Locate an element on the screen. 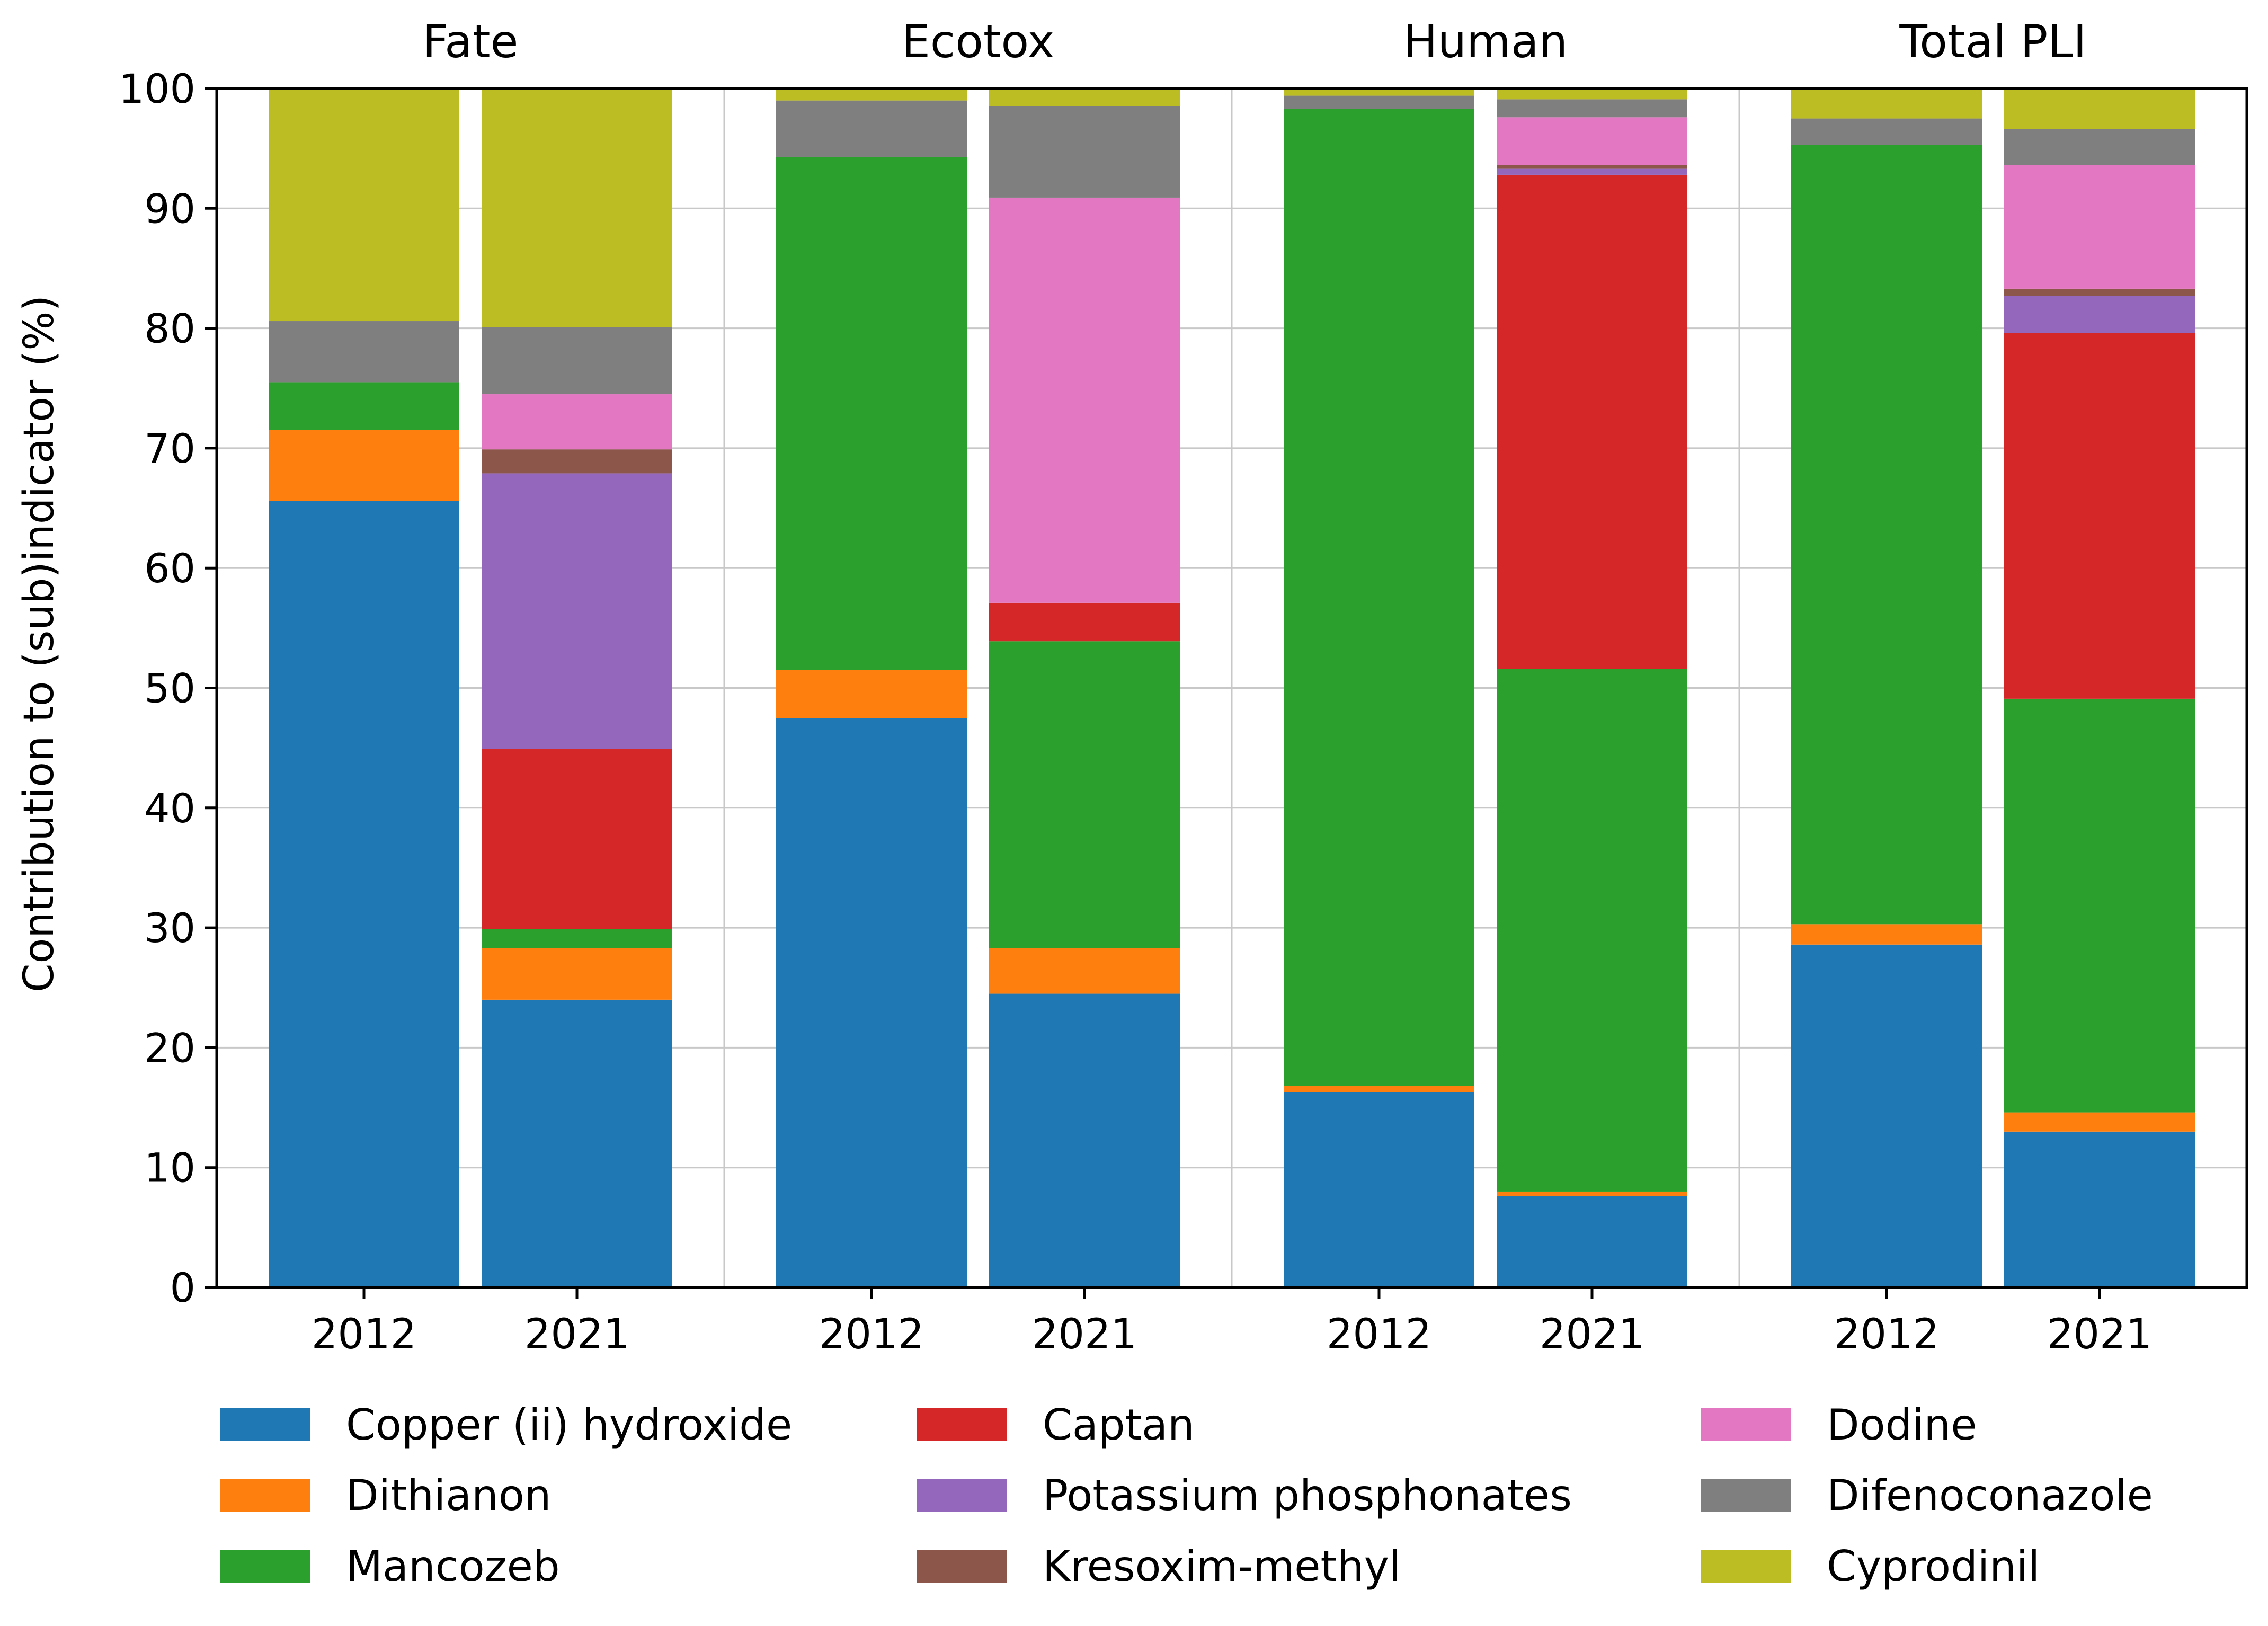  group-title-ecotox: Ecotox is located at coordinates (978, 41).